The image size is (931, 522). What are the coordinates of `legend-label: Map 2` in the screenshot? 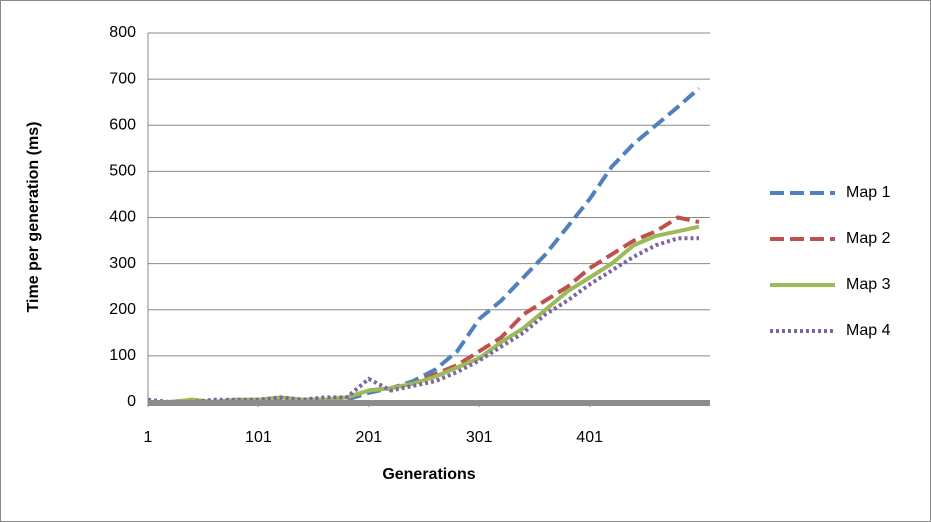 It's located at (868, 238).